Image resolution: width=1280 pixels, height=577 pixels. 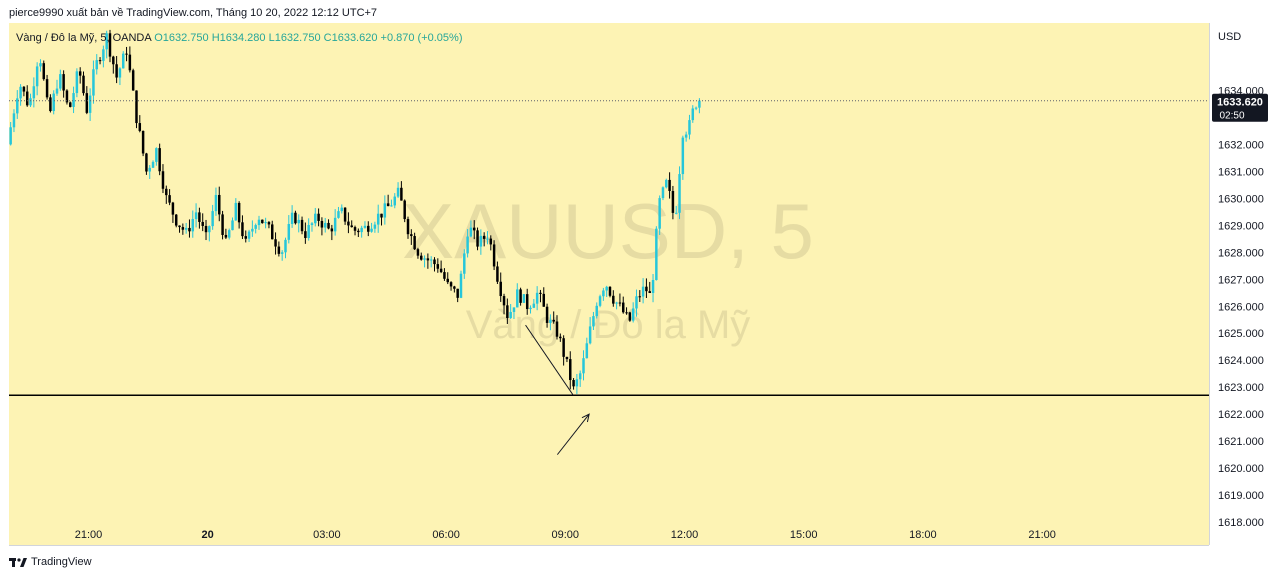 I want to click on y-tick-label: 1624.000, so click(x=1241, y=361).